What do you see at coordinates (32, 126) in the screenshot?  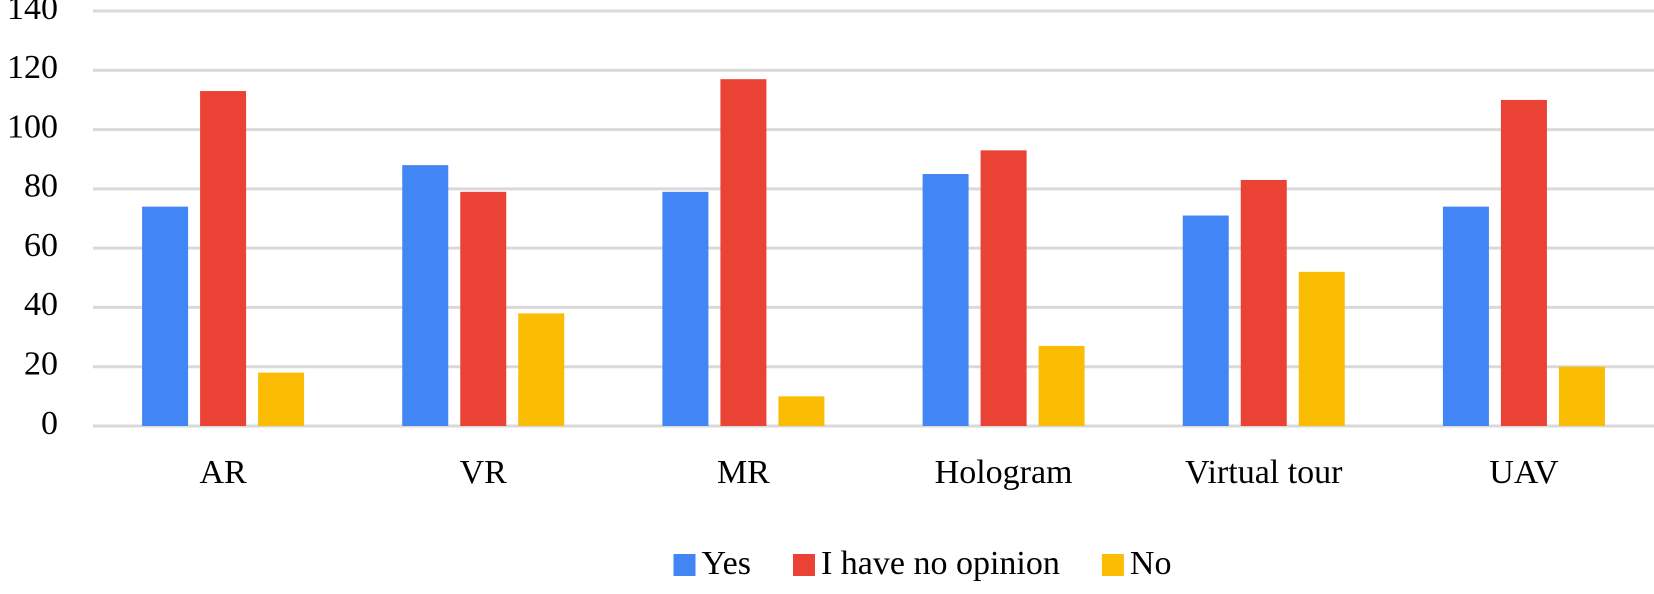 I see `y-tick-label: 100` at bounding box center [32, 126].